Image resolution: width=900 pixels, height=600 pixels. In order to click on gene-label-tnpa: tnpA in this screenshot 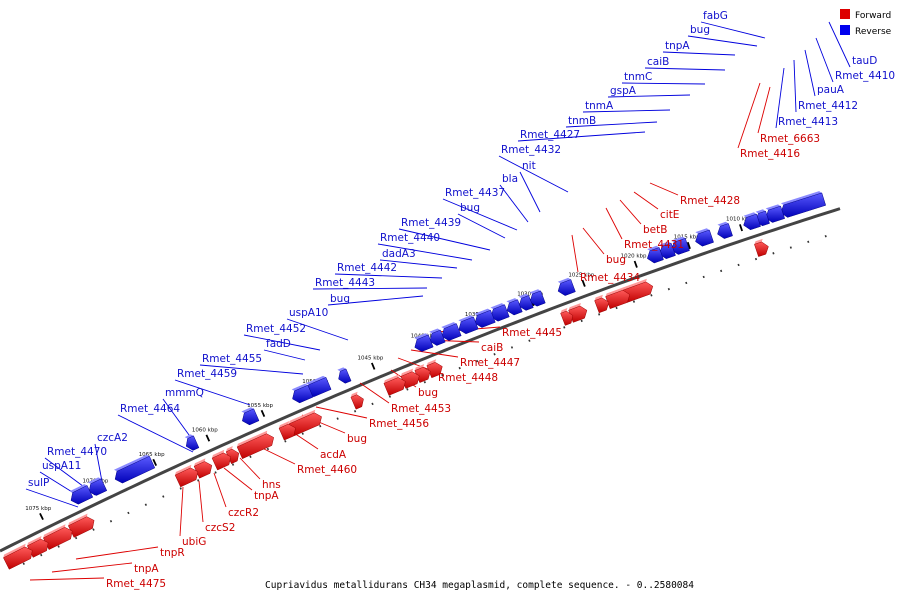, I will do `click(266, 496)`.